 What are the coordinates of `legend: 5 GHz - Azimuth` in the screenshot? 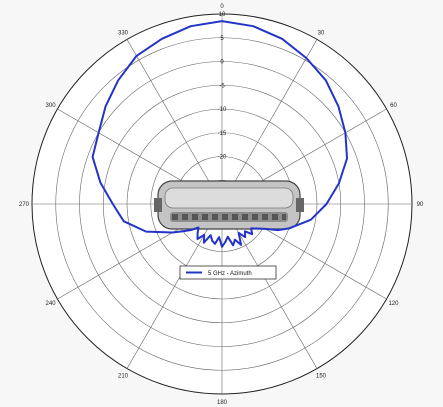 It's located at (228, 272).